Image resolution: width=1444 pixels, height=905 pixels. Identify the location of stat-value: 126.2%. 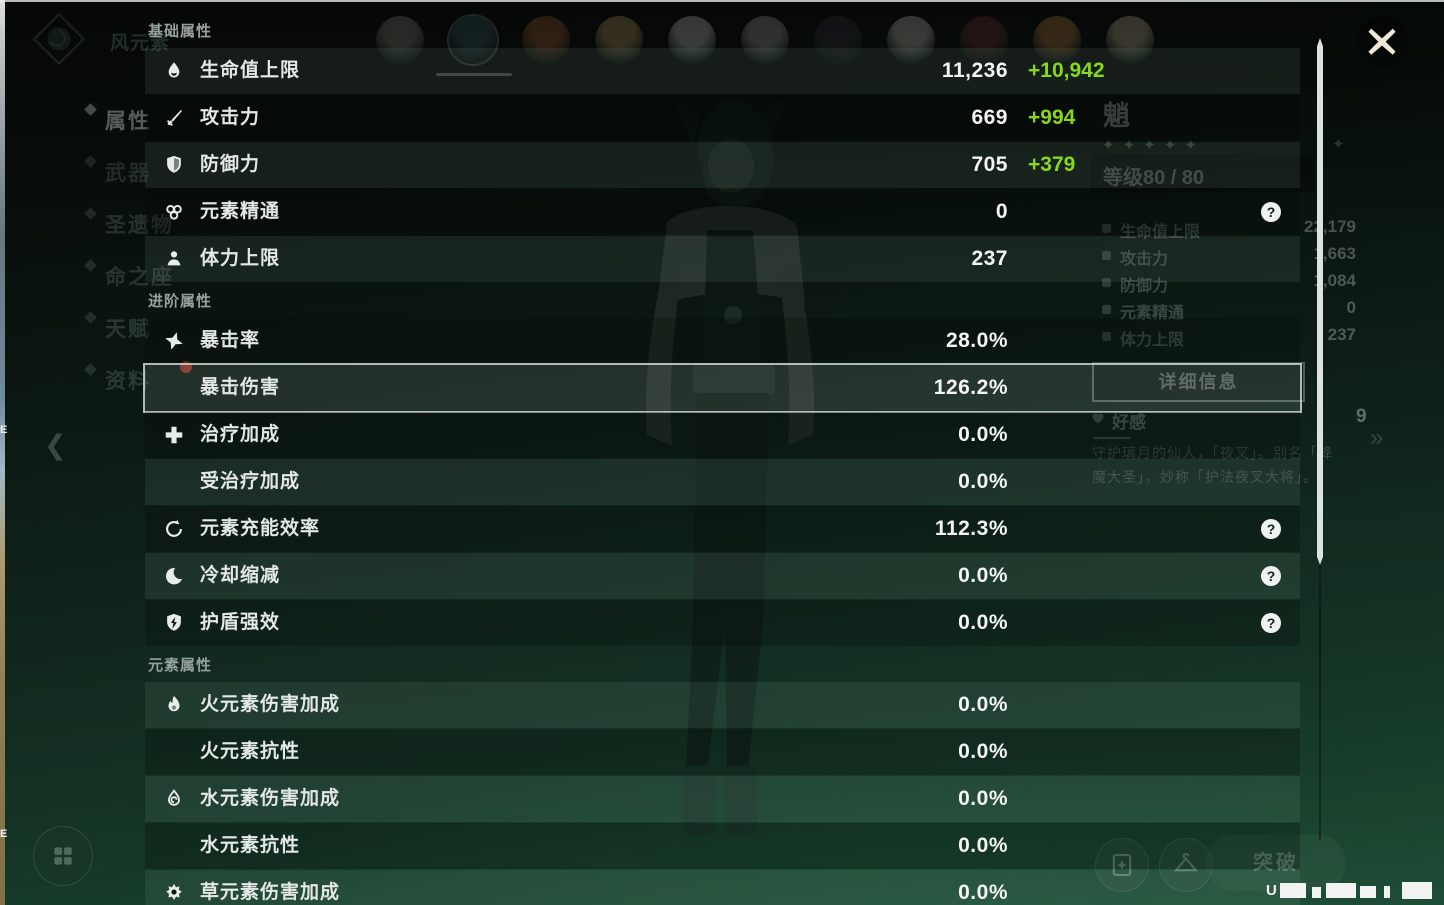
(970, 387).